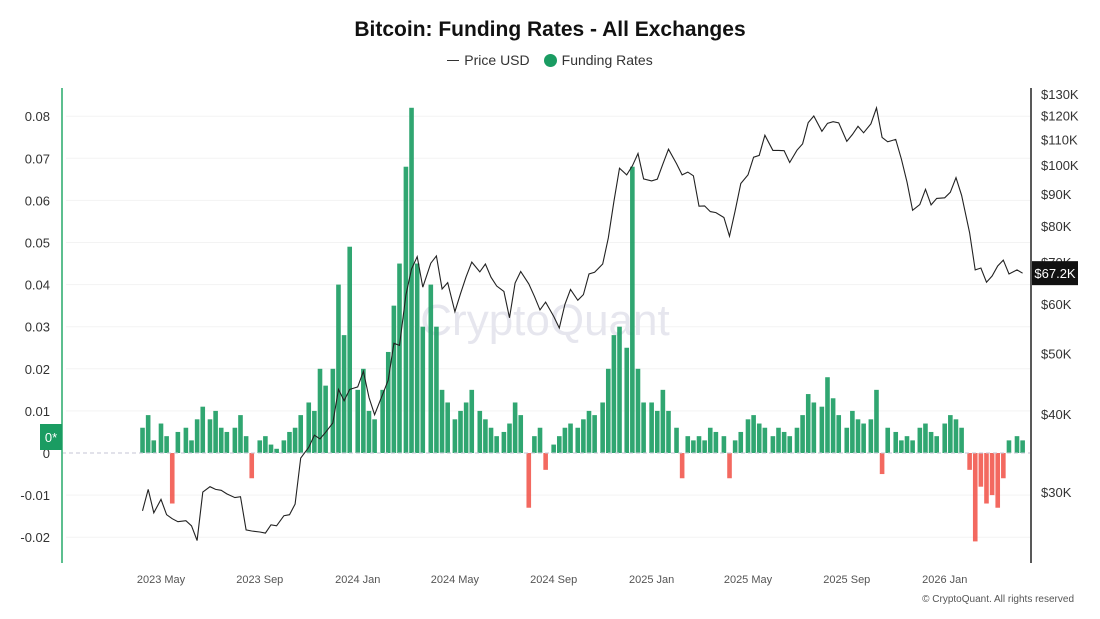  Describe the element at coordinates (37, 158) in the screenshot. I see `left-tick-label: 0.07` at that location.